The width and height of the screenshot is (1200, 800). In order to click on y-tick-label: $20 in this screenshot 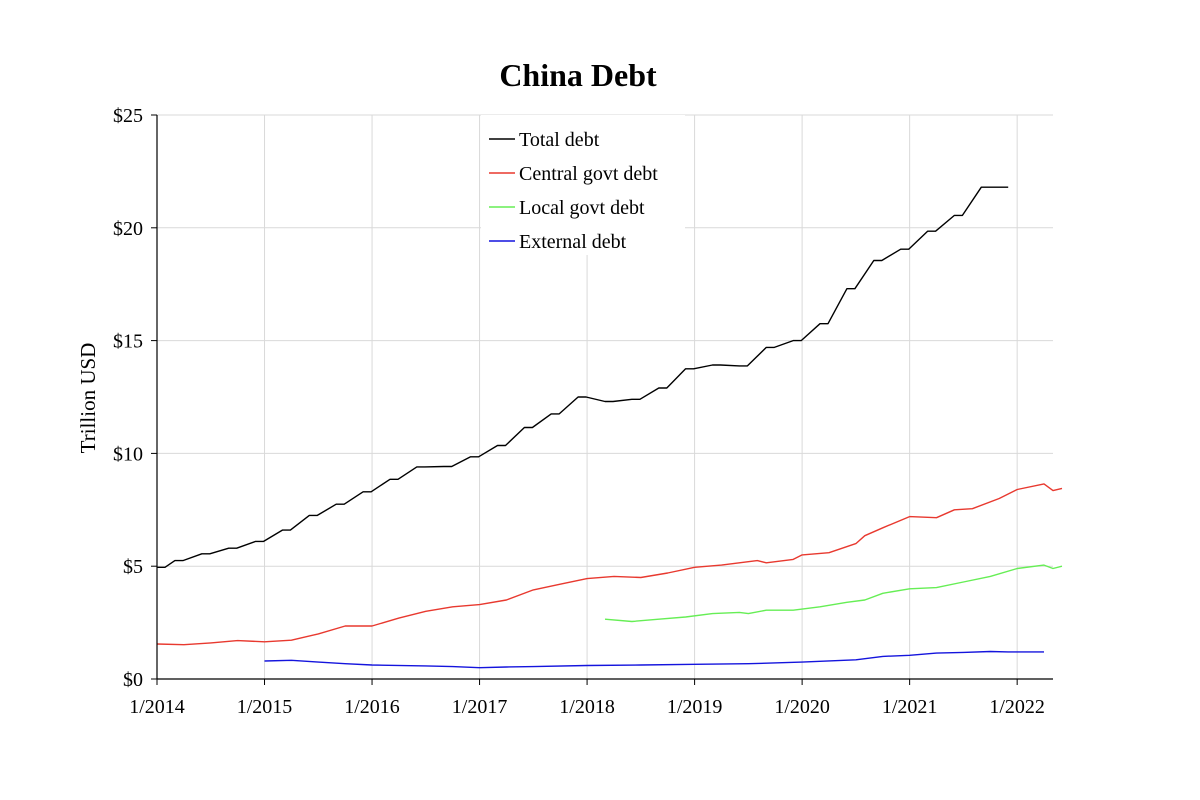, I will do `click(128, 229)`.